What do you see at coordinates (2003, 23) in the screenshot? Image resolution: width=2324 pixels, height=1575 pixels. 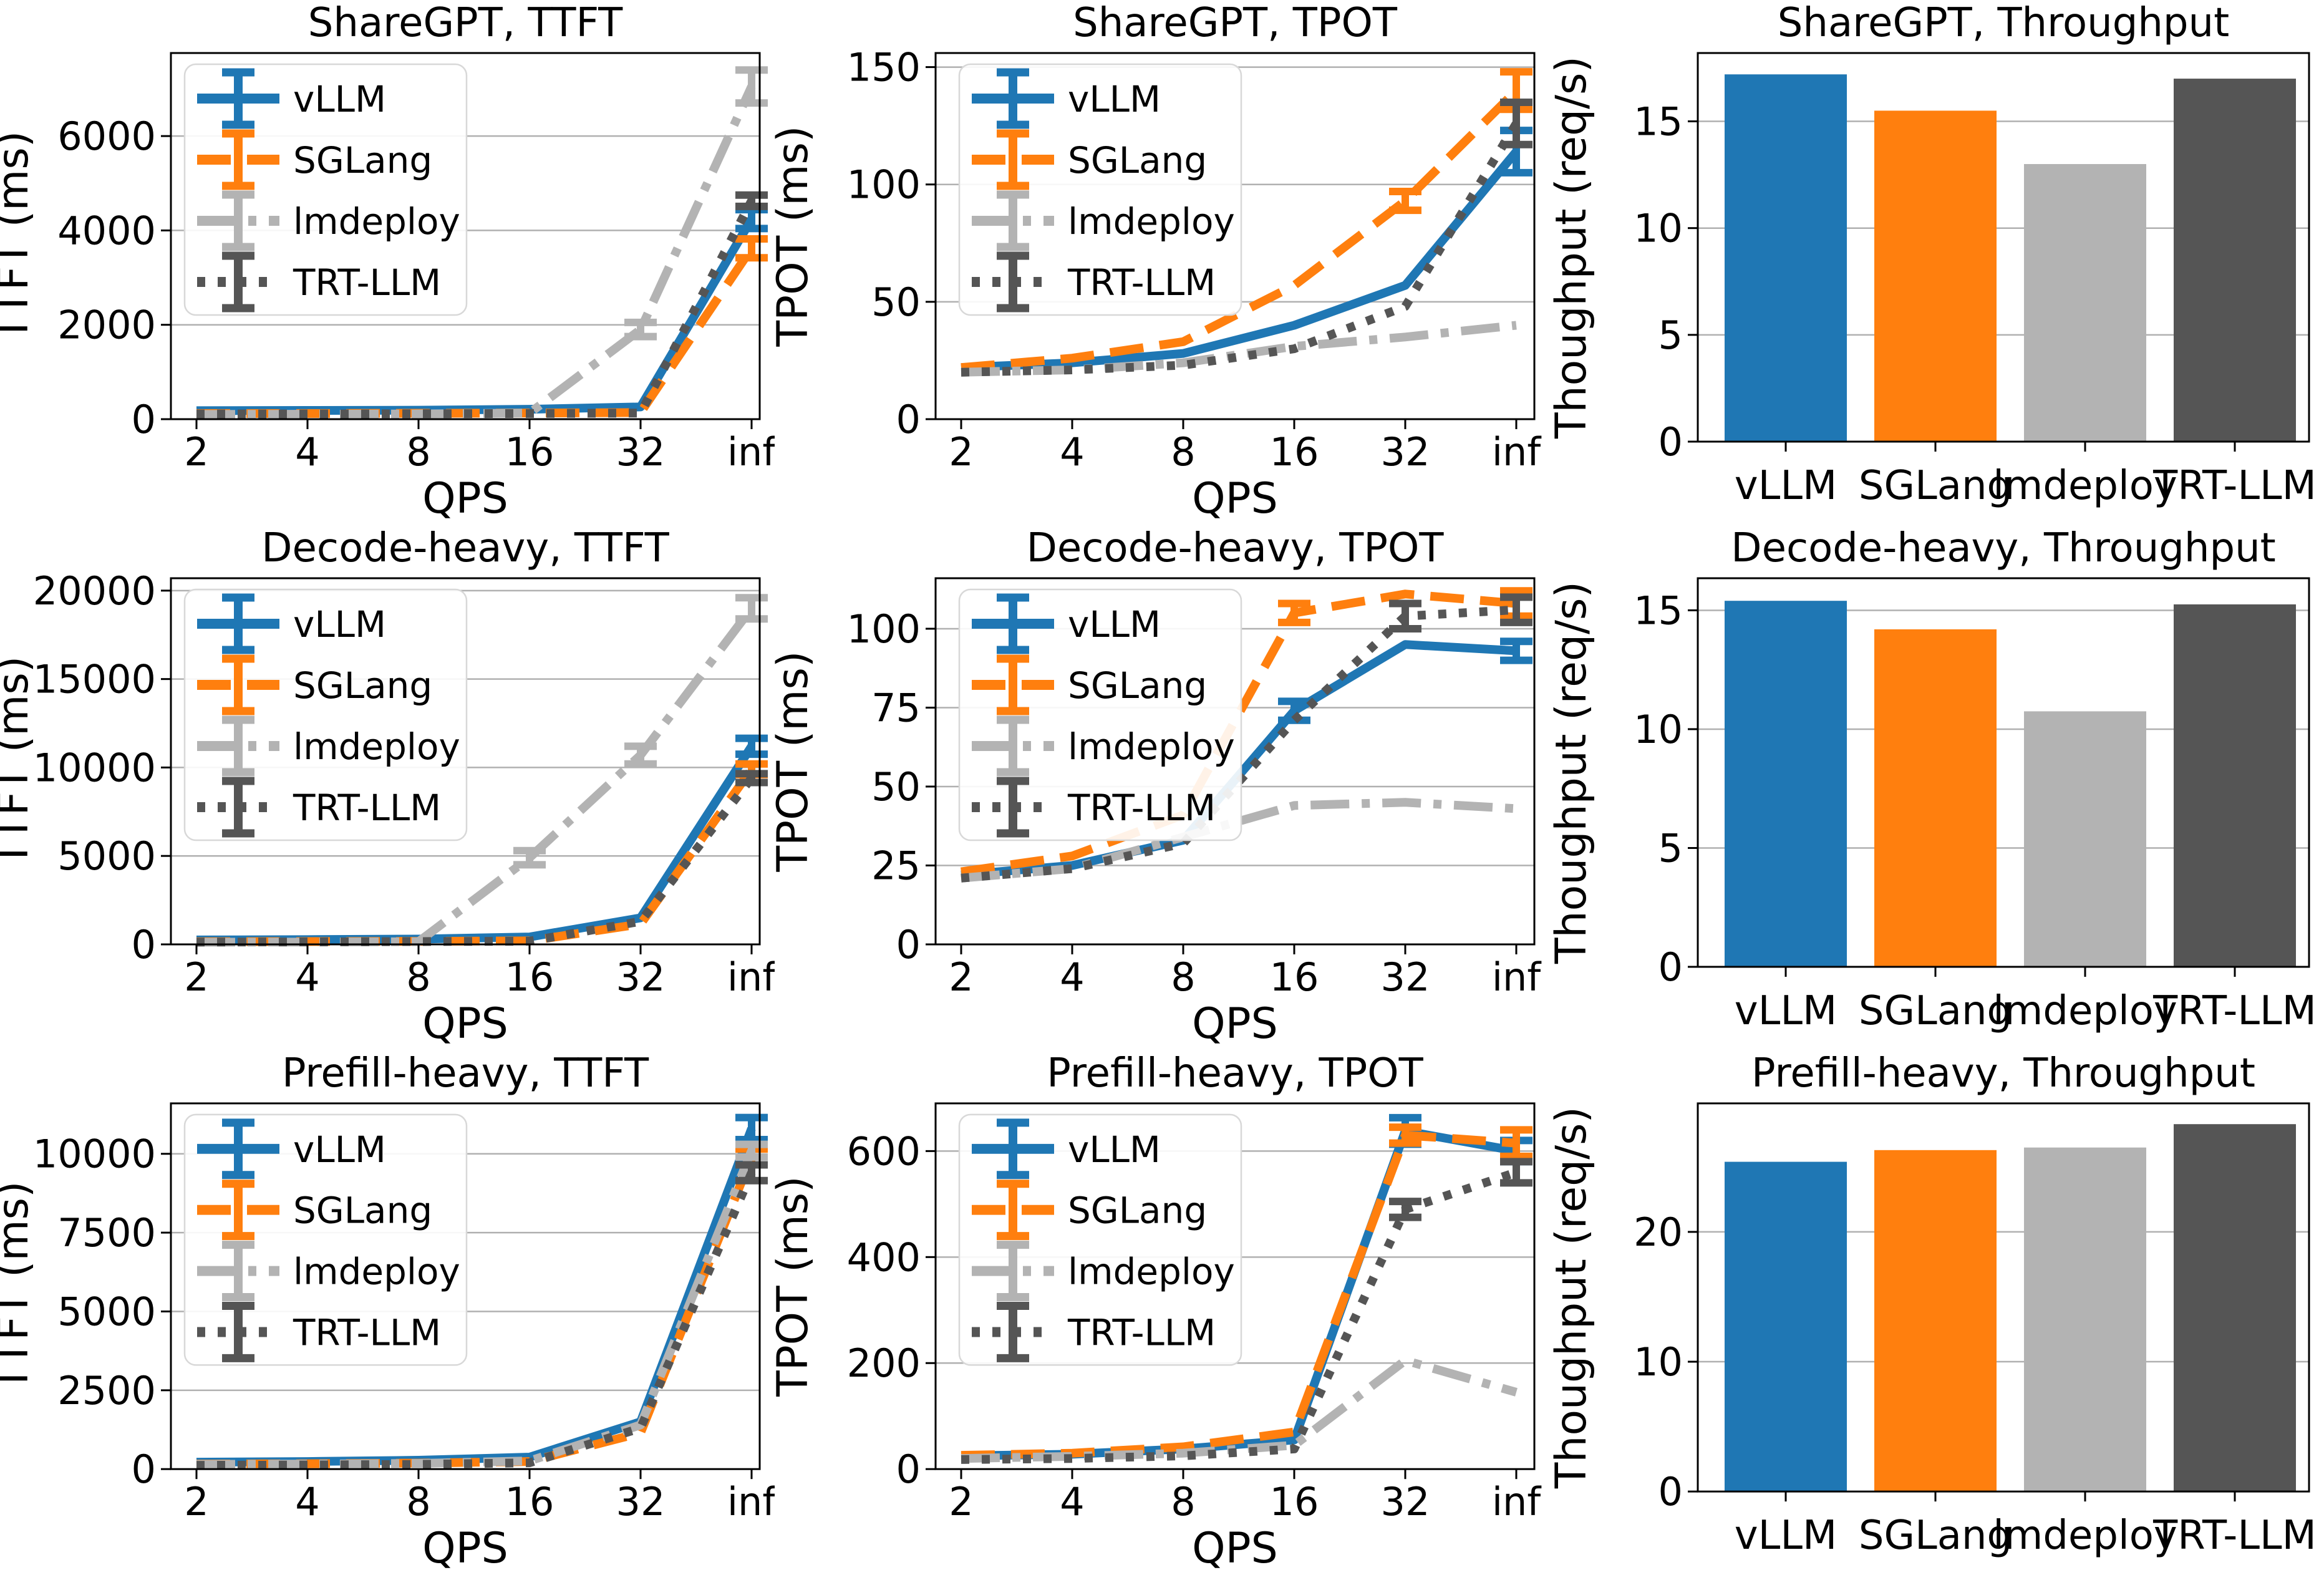 I see `chart-title: ShareGPT, Throughput` at bounding box center [2003, 23].